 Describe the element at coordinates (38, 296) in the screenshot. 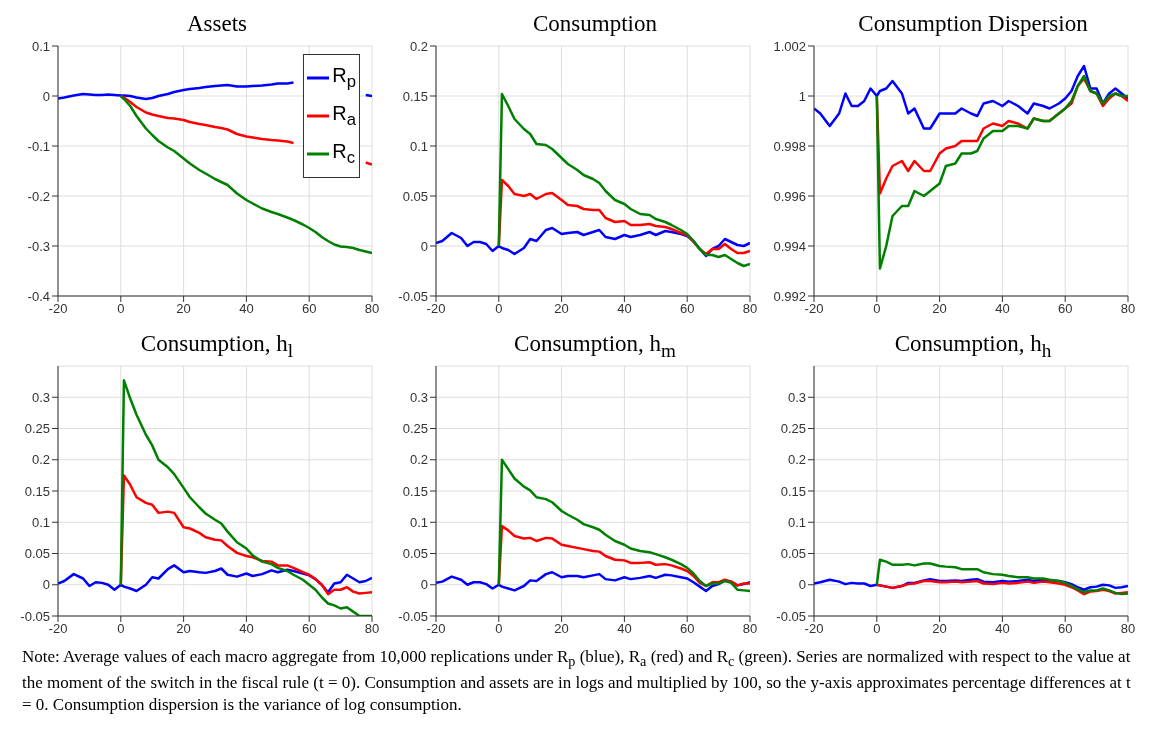

I see `y-tick-label: -0.4` at that location.